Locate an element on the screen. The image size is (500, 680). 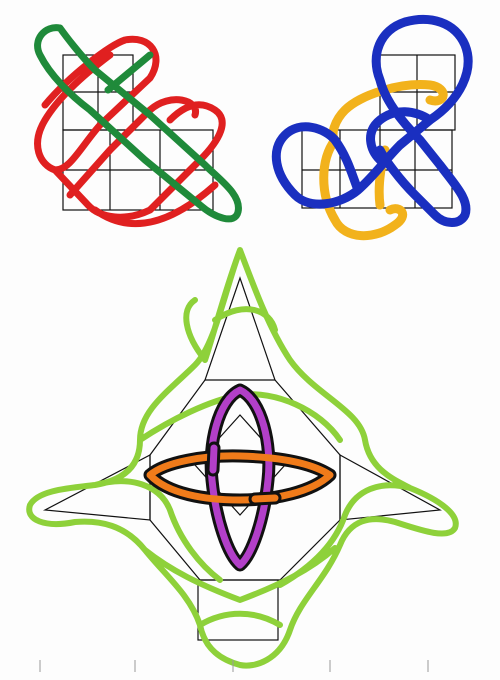
orange-strand is located at coordinates (240, 478).